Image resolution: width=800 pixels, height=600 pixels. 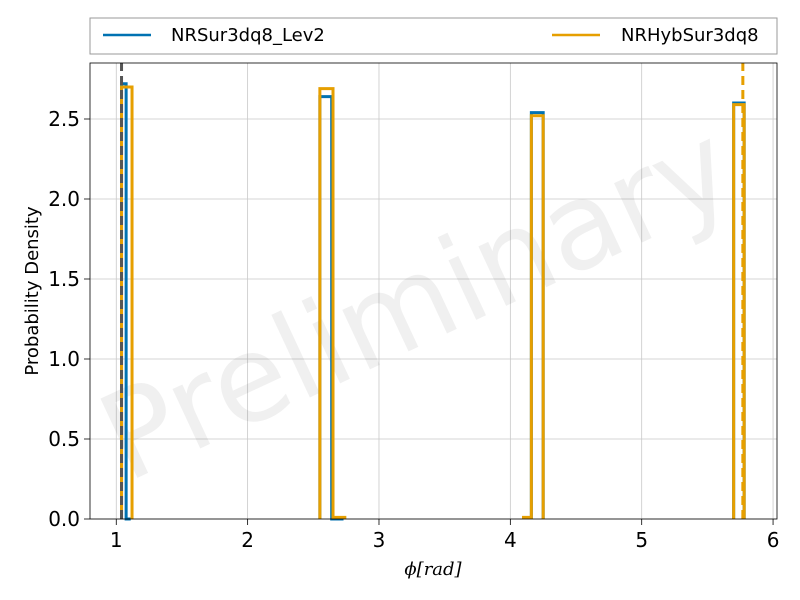 What do you see at coordinates (64, 119) in the screenshot?
I see `y-tick-label: 2.5` at bounding box center [64, 119].